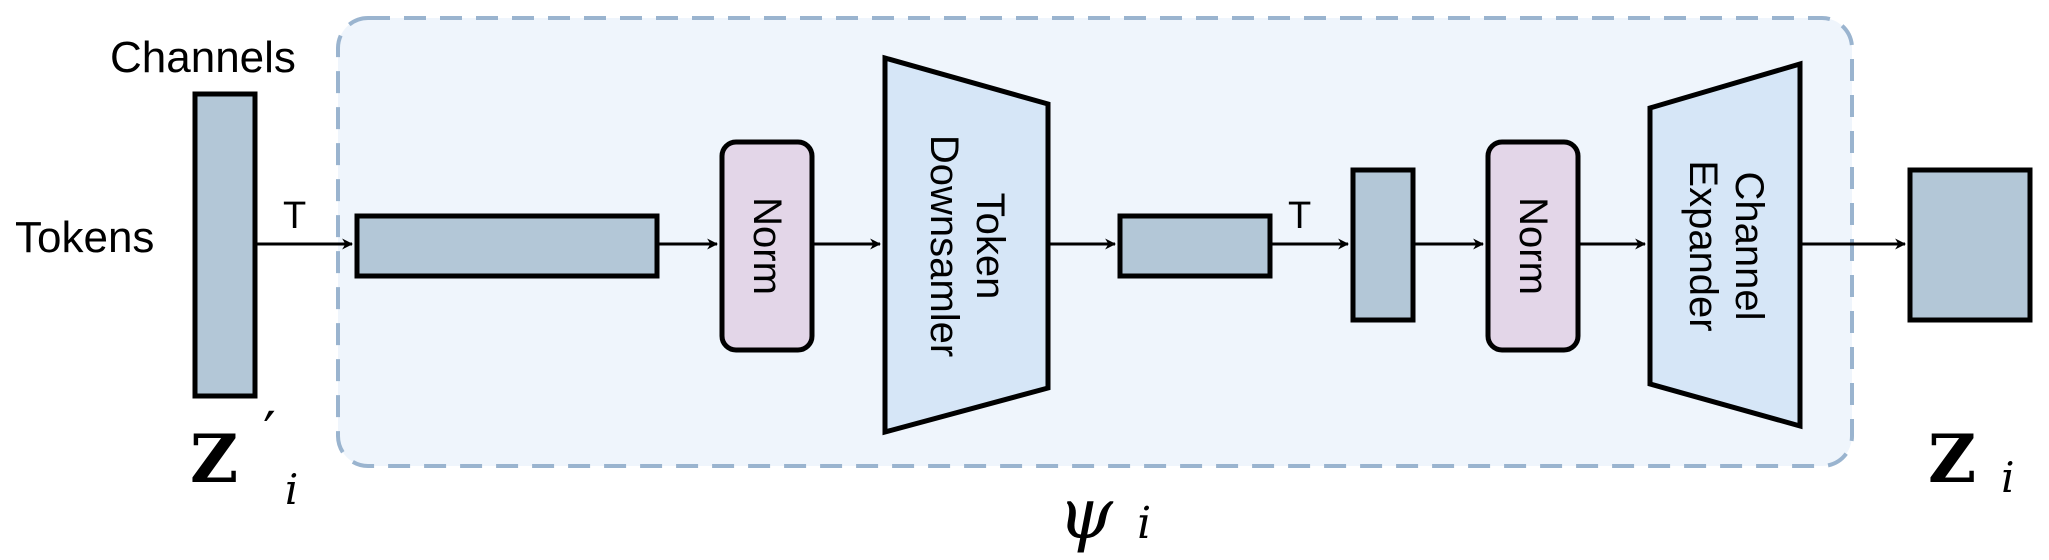 The width and height of the screenshot is (2049, 560). I want to click on norm-label-2: Norm, so click(1533, 246).